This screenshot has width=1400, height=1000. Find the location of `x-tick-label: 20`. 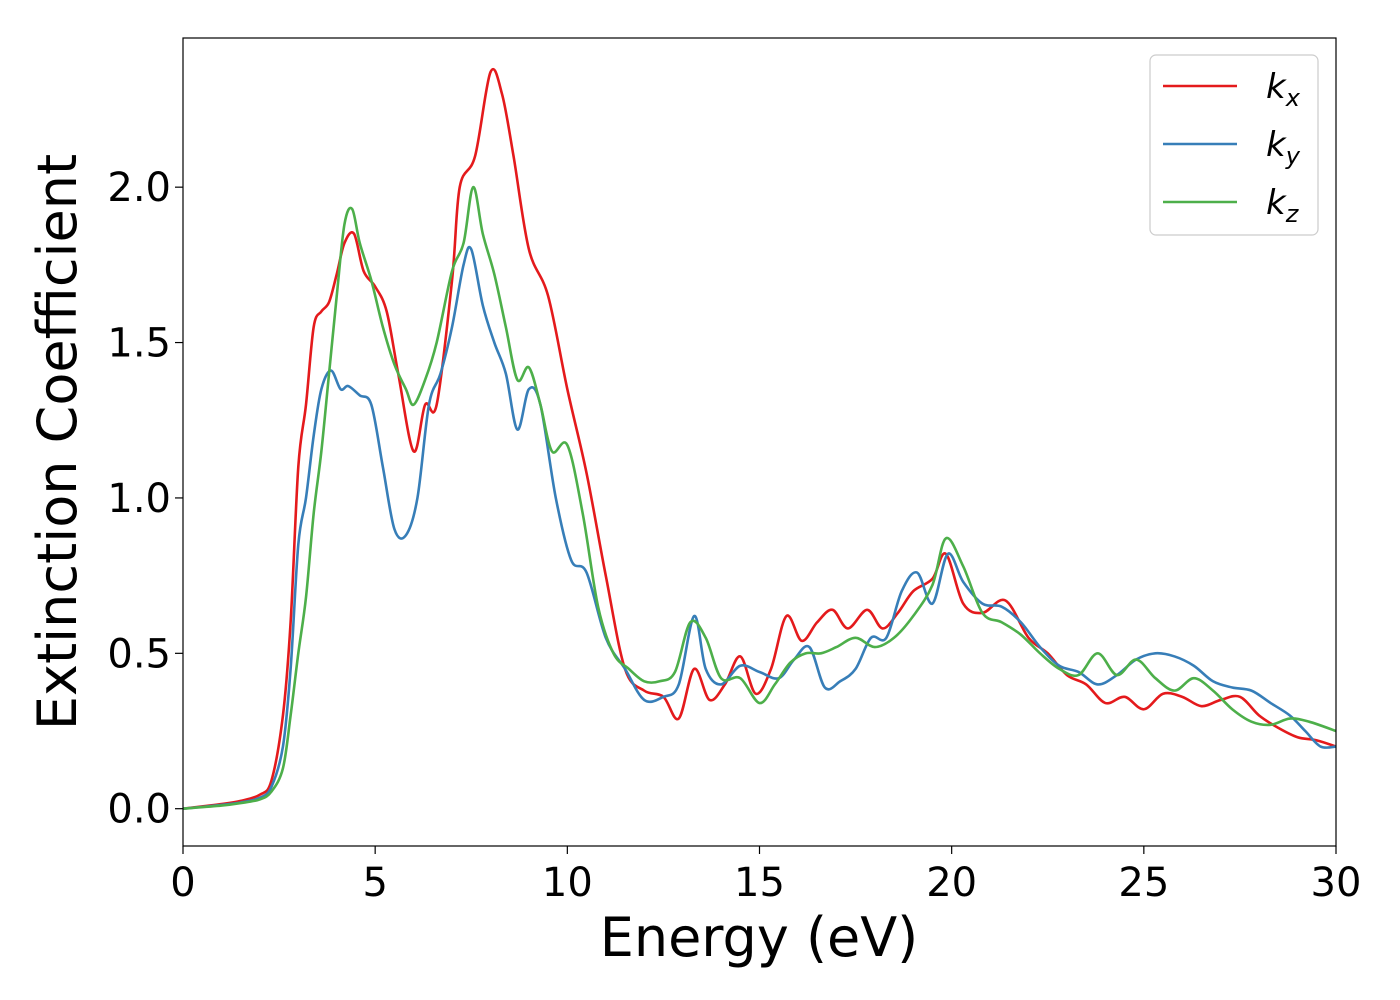

x-tick-label: 20 is located at coordinates (951, 883).